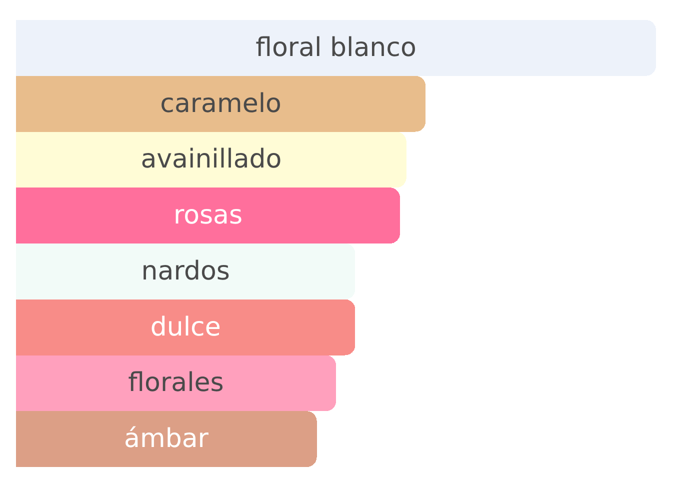 This screenshot has height=494, width=696. I want to click on y-tick-label: dulce, so click(185, 327).